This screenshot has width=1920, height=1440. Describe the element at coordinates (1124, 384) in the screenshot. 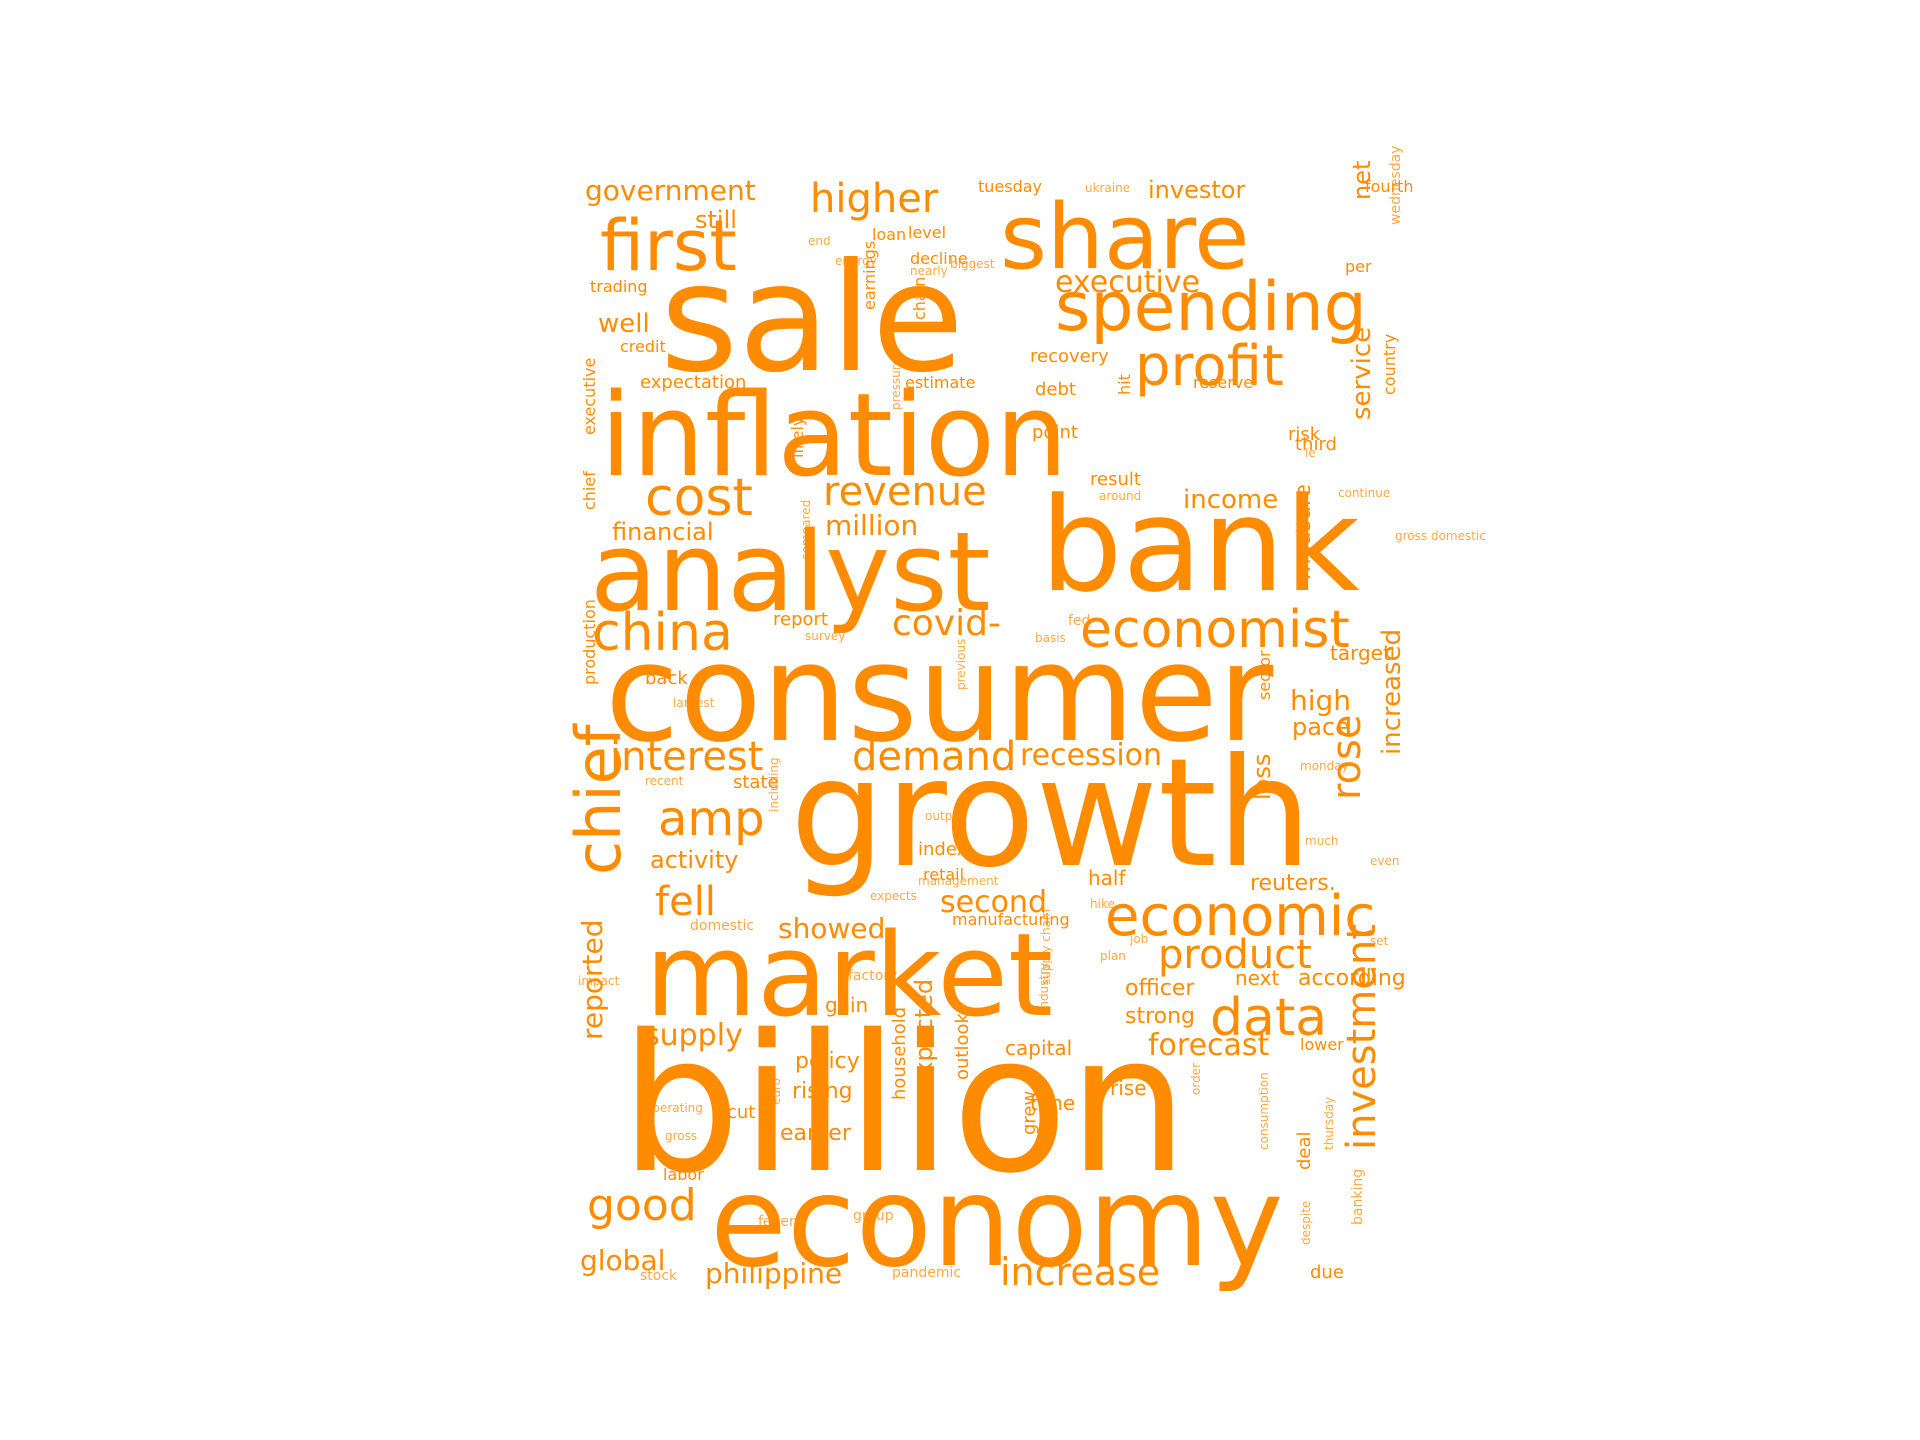

I see `cloud-word: hit` at that location.